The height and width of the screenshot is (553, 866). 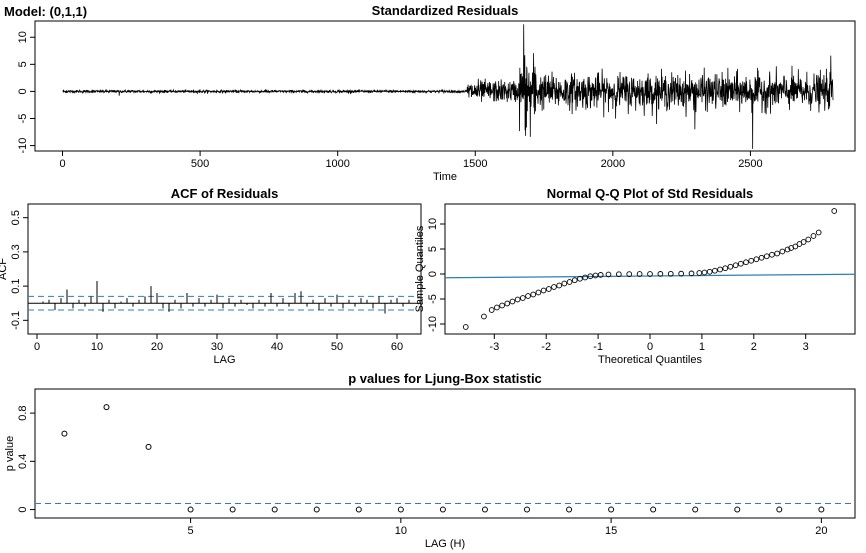 What do you see at coordinates (4, 269) in the screenshot?
I see `acf-y-axis-label: ACF` at bounding box center [4, 269].